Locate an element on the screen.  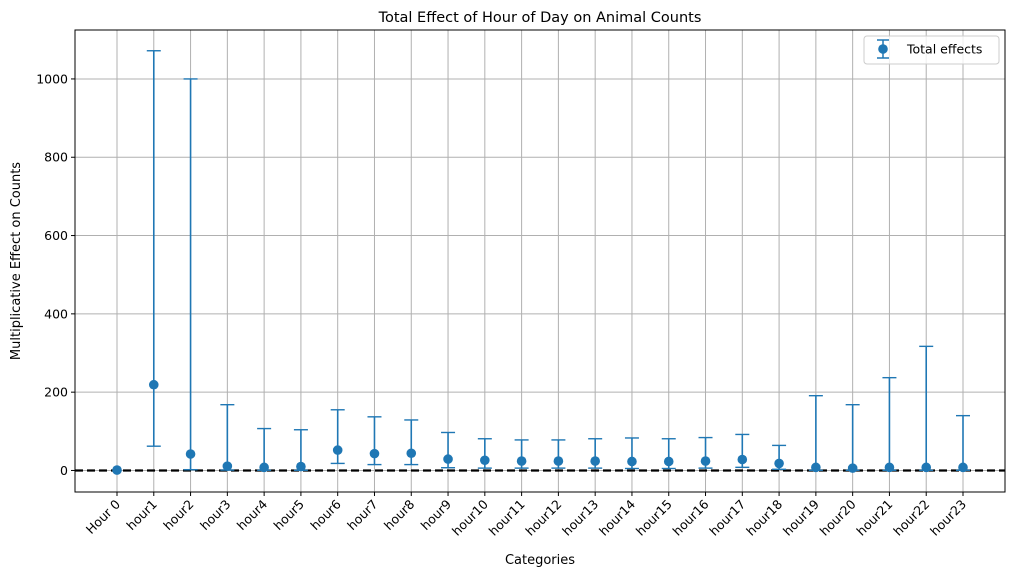
y-tick-label: 600 is located at coordinates (56, 235).